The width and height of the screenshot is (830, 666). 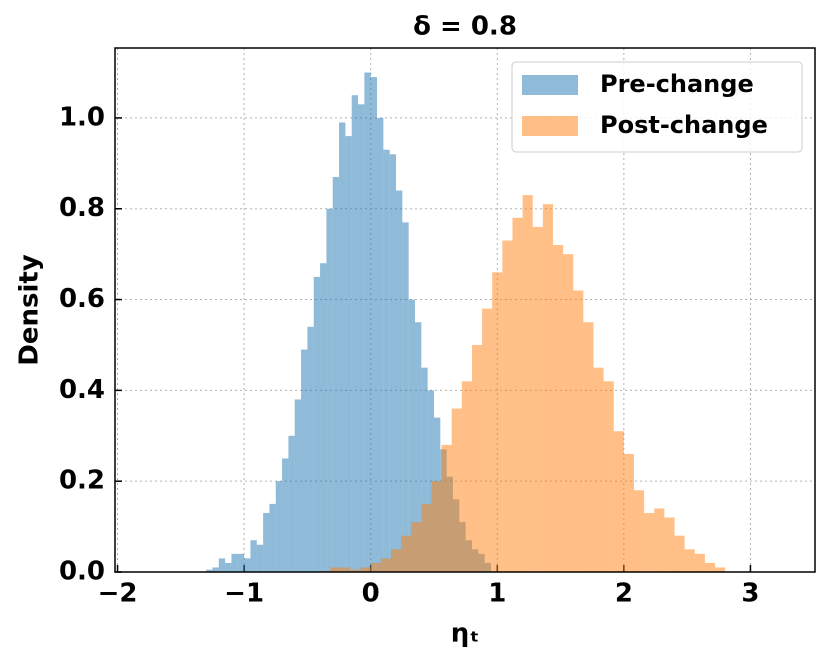 What do you see at coordinates (82, 117) in the screenshot?
I see `y-tick-label: 1.0` at bounding box center [82, 117].